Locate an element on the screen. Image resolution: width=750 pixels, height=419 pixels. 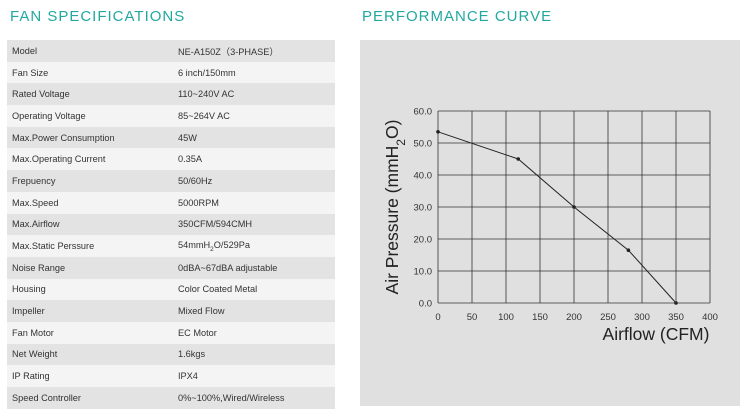
spec-row: Max.Static Perssure 54mmH2O/529Pa is located at coordinates (171, 246).